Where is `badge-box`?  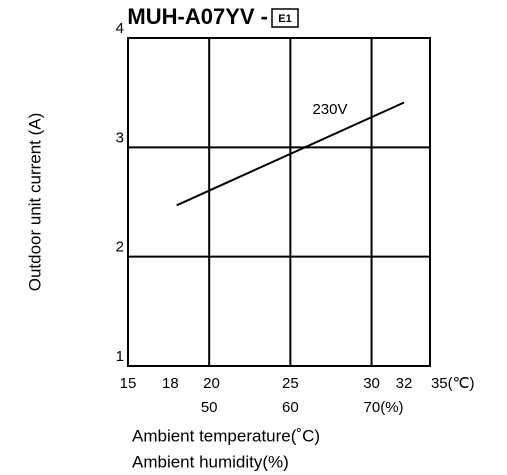
badge-box is located at coordinates (285, 18).